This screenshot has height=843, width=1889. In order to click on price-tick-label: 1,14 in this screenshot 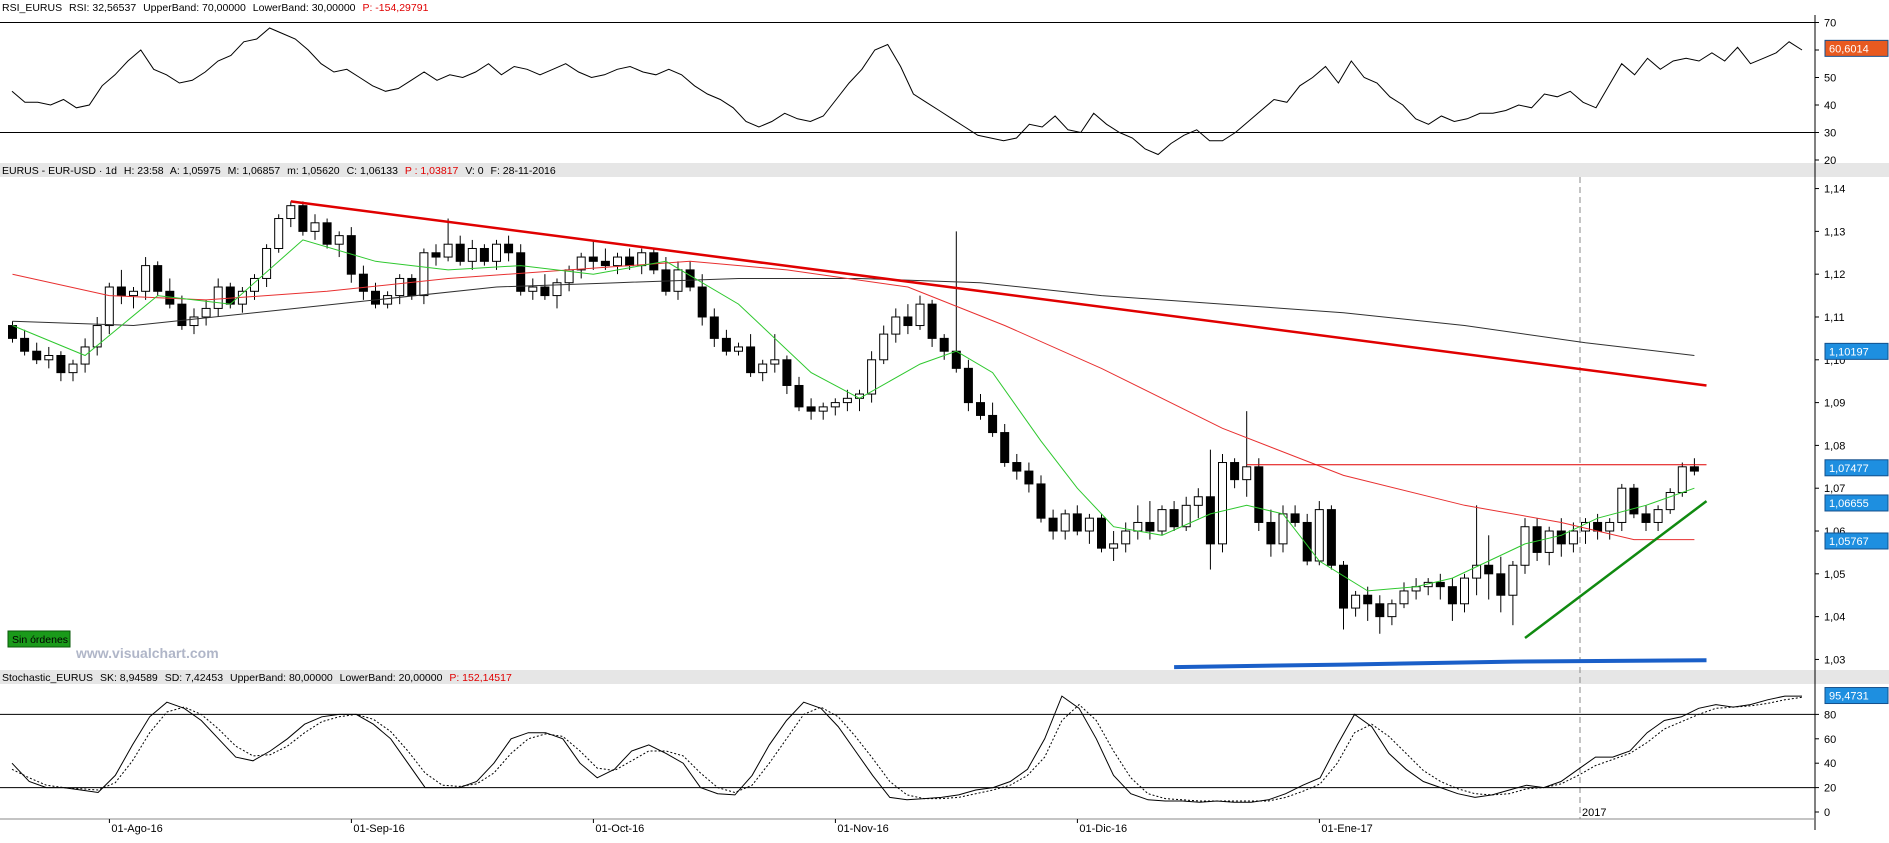, I will do `click(1834, 190)`.